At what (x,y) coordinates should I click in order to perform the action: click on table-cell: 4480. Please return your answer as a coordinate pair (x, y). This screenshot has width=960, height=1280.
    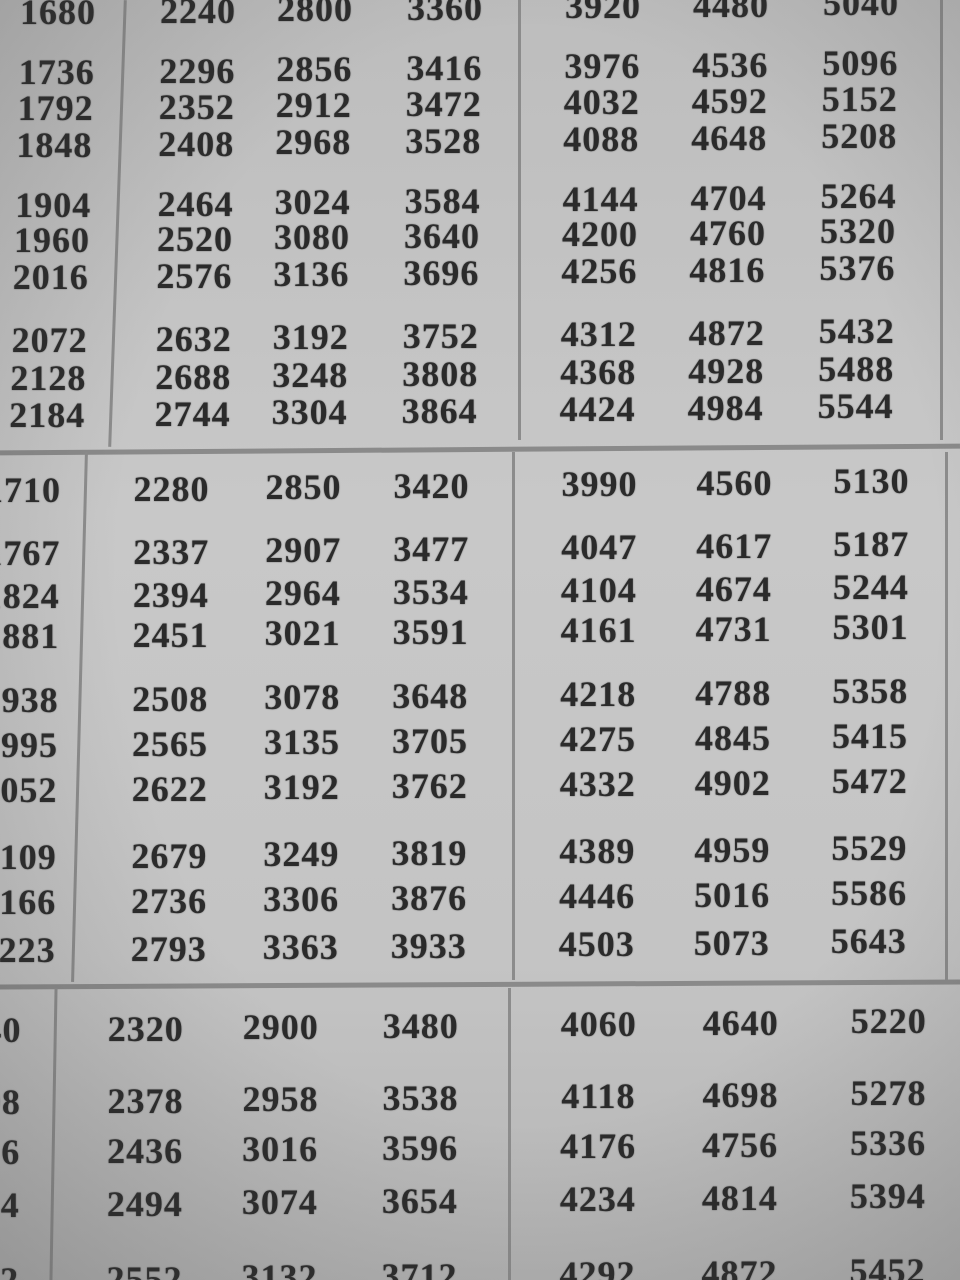
    Looking at the image, I should click on (731, 12).